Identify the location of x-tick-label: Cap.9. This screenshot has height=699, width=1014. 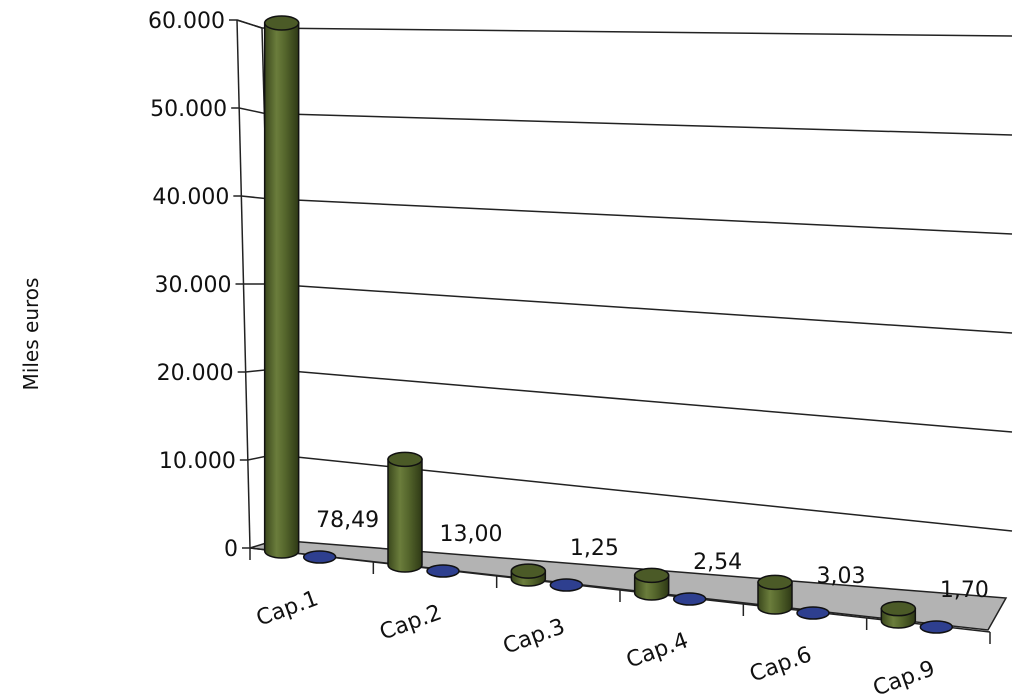
(904, 675).